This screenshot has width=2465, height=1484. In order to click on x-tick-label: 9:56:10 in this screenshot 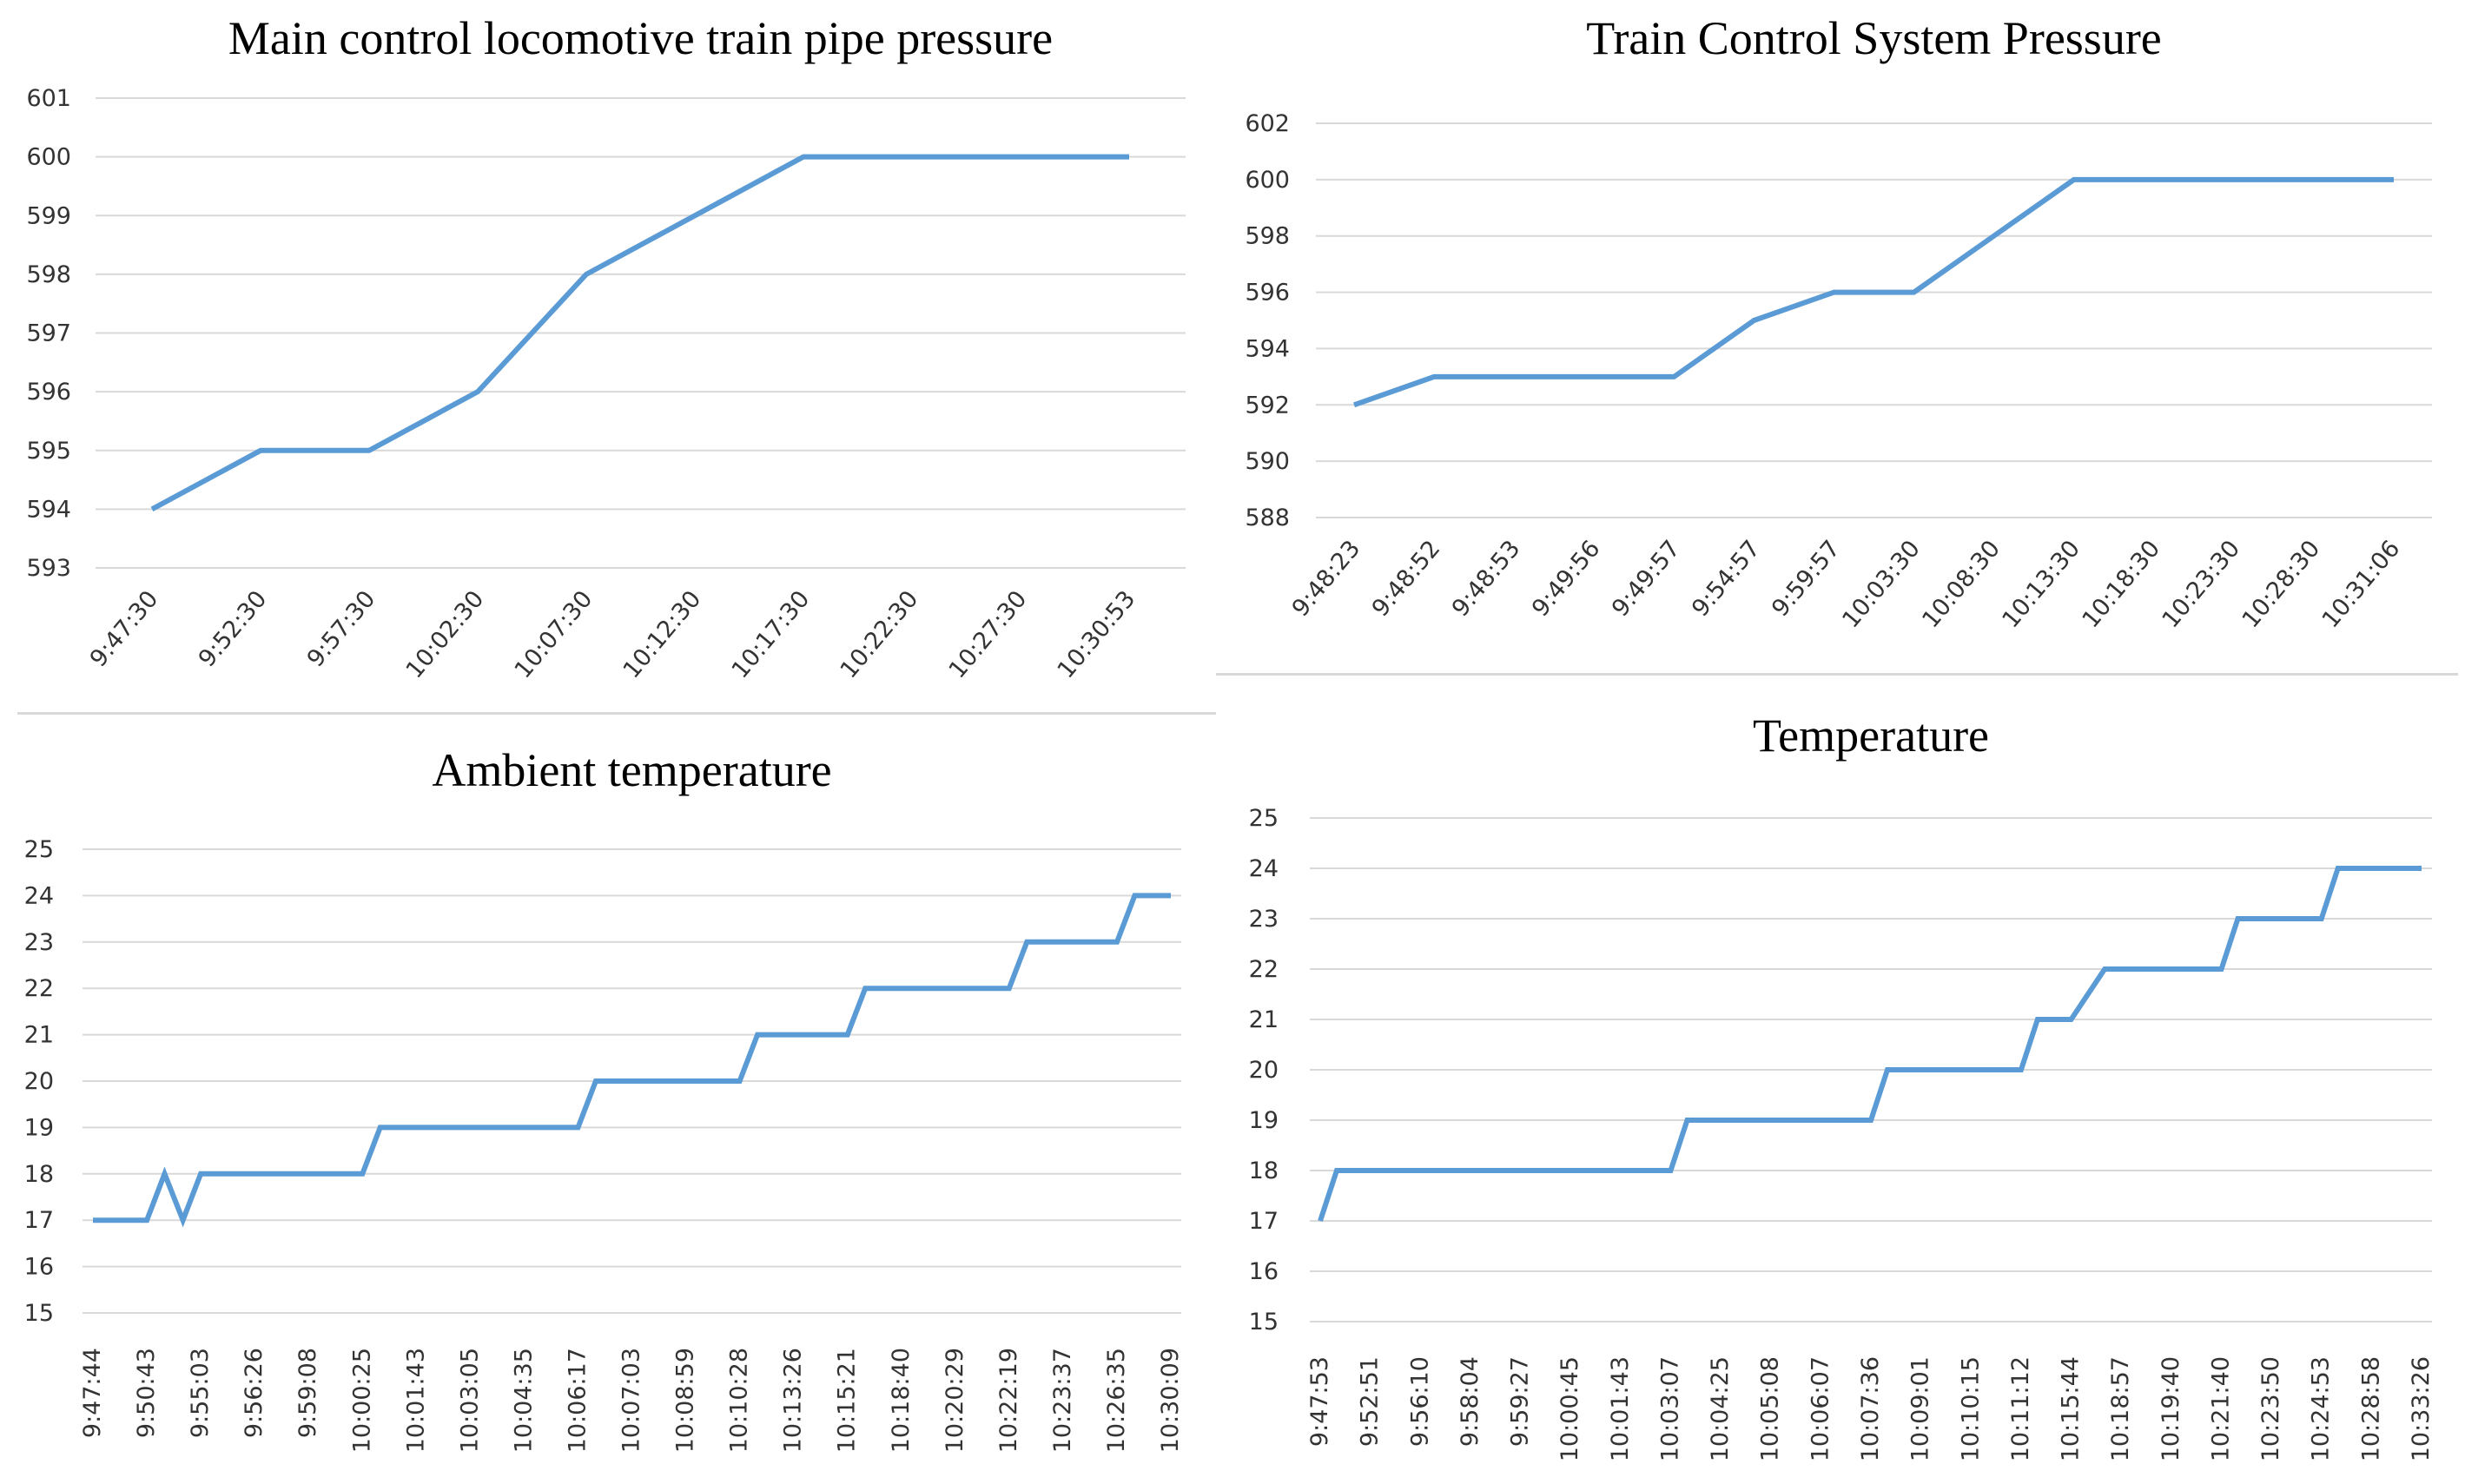, I will do `click(1419, 1401)`.